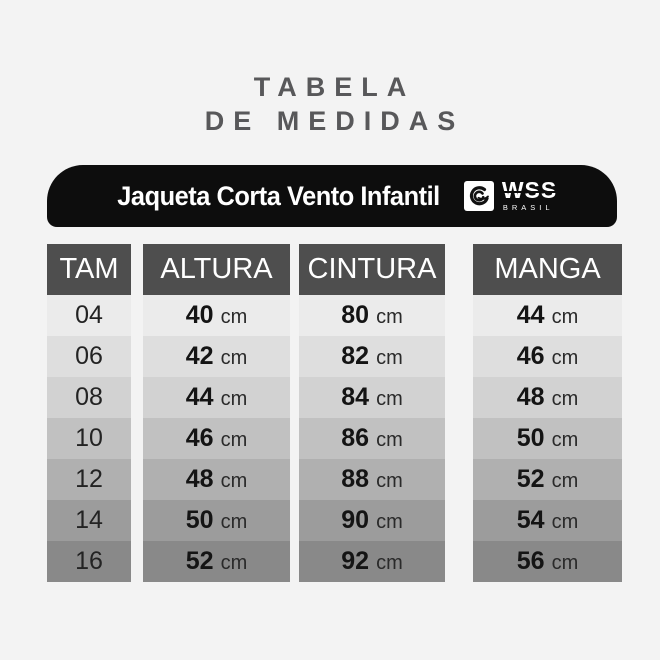 The image size is (660, 660). What do you see at coordinates (216, 520) in the screenshot?
I see `altura-cell: 50 cm` at bounding box center [216, 520].